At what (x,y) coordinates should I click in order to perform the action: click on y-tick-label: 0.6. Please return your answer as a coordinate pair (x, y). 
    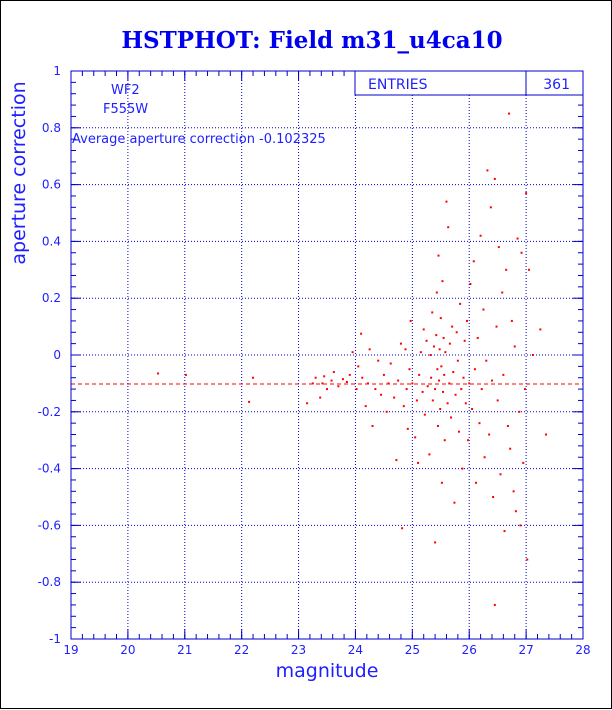
    Looking at the image, I should click on (51, 185).